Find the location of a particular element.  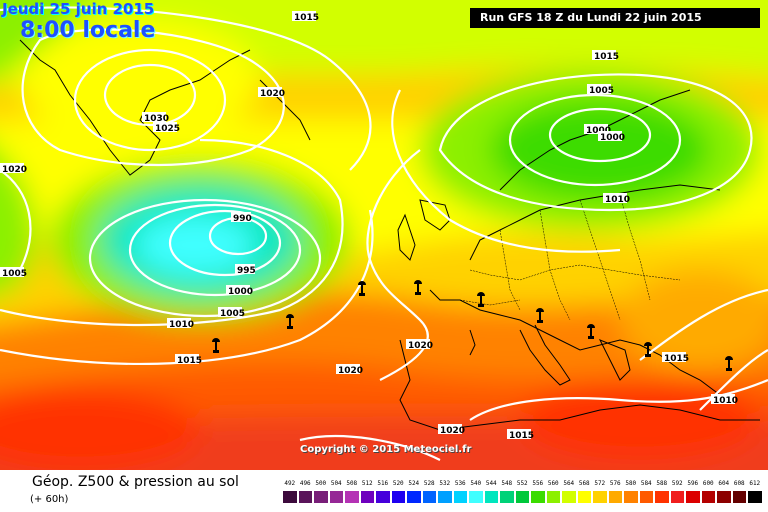

legend-value: 588 is located at coordinates (662, 483).